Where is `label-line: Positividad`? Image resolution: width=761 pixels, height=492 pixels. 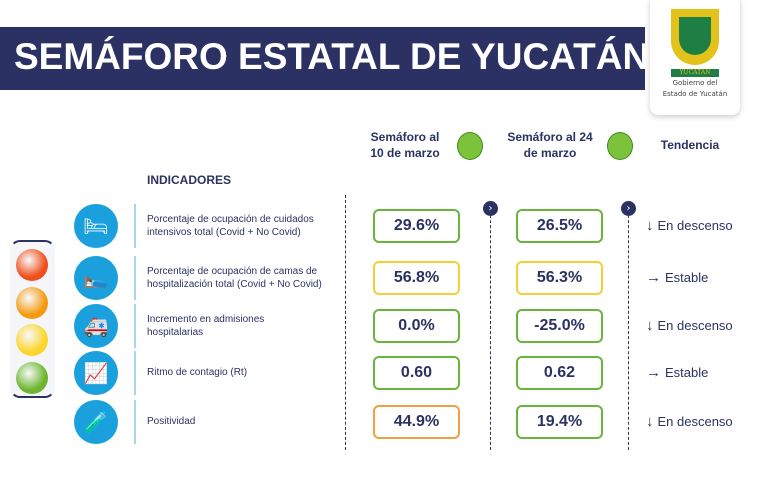 label-line: Positividad is located at coordinates (171, 421).